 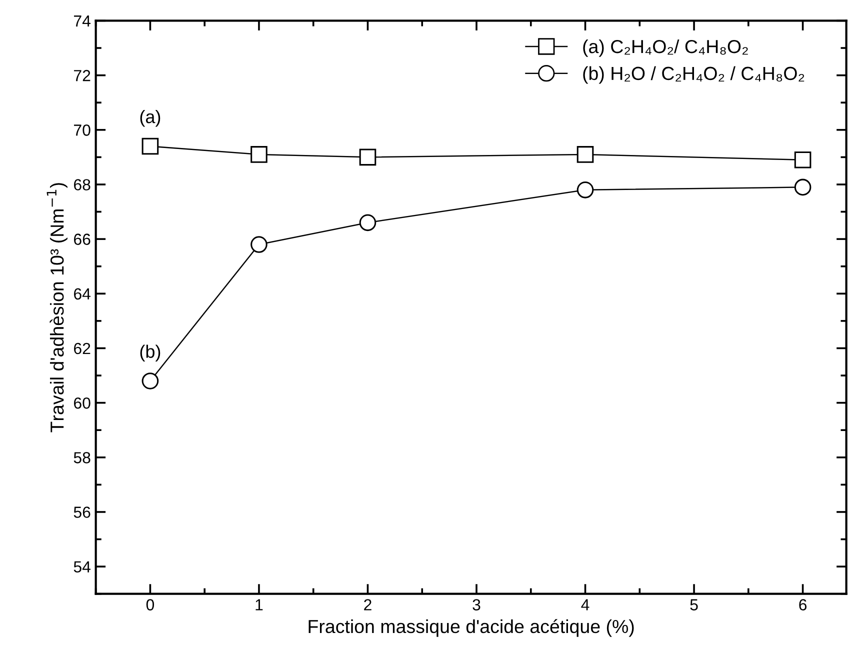 What do you see at coordinates (476, 604) in the screenshot?
I see `x-tick-label: 3` at bounding box center [476, 604].